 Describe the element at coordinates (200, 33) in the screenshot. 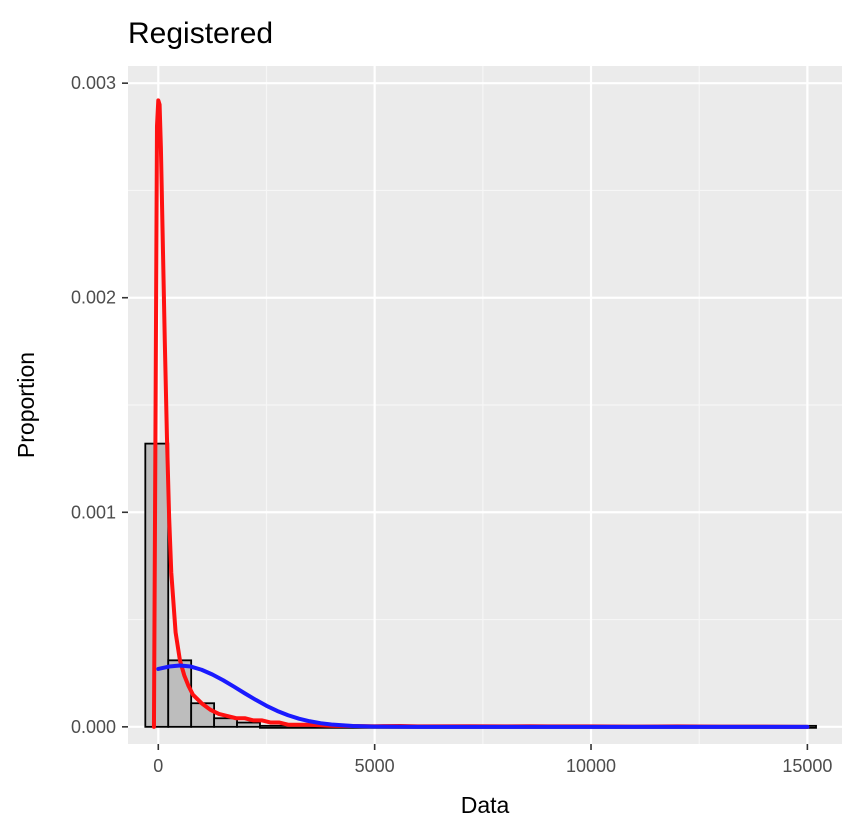

I see `chart-title: Registered` at that location.